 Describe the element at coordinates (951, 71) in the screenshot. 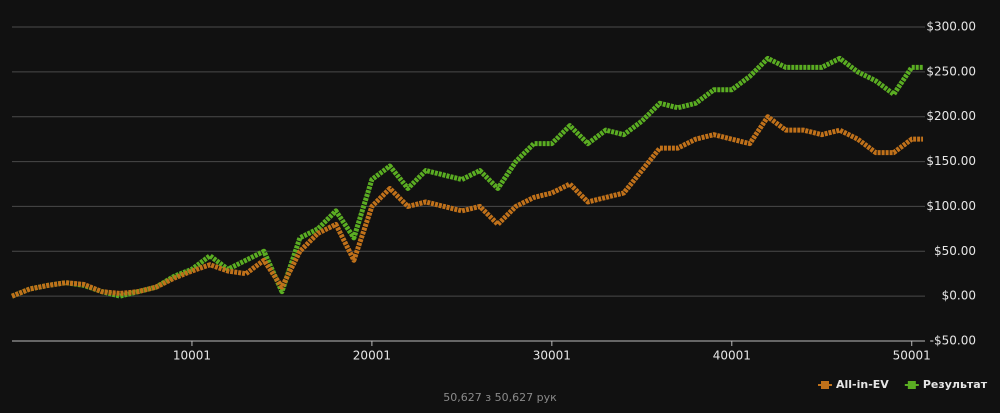

I see `y-tick-label: $250.00` at that location.